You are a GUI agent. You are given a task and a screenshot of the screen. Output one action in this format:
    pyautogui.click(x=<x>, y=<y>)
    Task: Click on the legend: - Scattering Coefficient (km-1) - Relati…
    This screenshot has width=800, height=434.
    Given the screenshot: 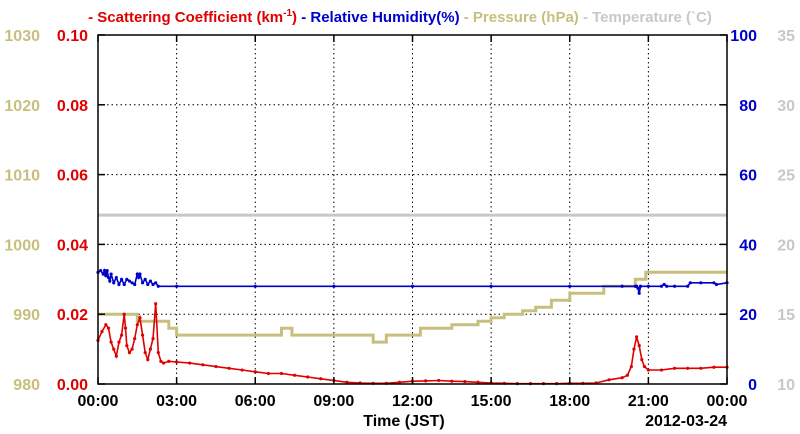 What is the action you would take?
    pyautogui.click(x=400, y=17)
    